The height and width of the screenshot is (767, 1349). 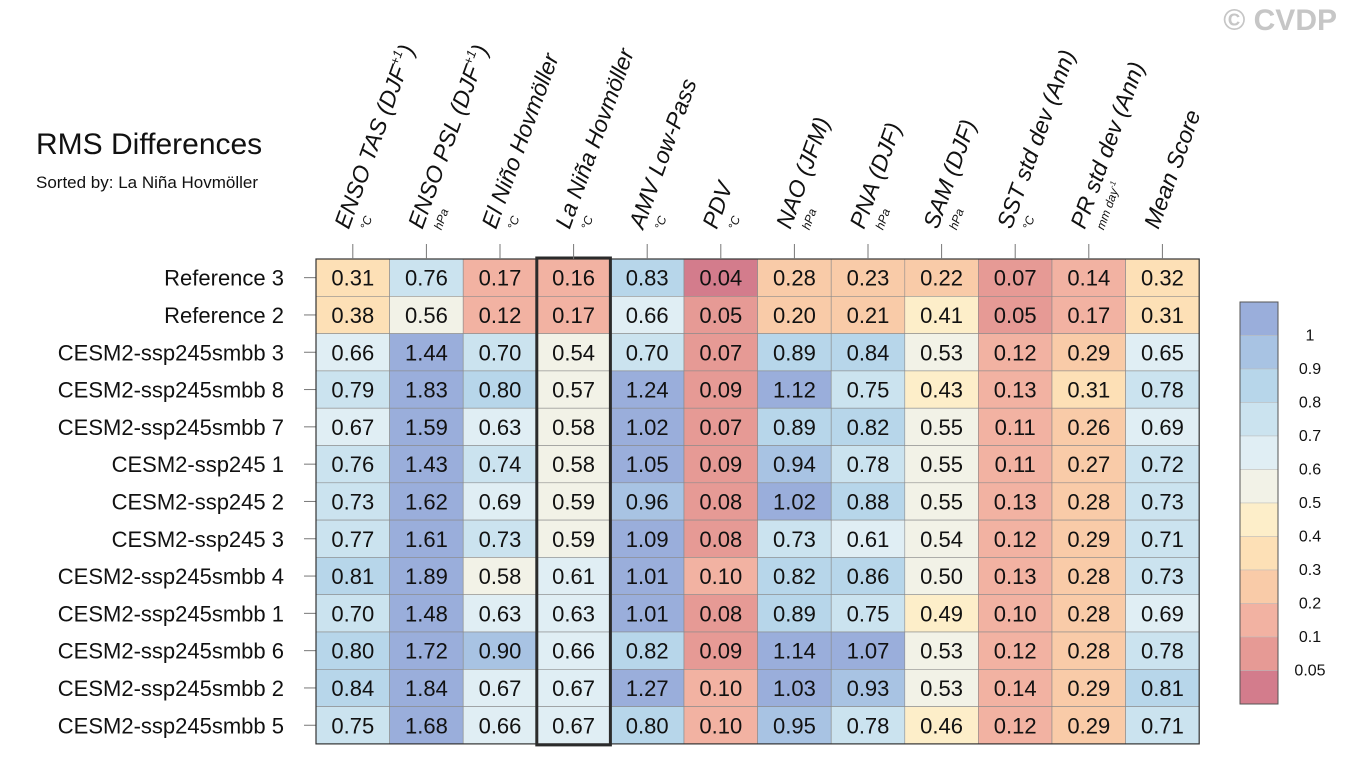 I want to click on row-label: CESM2-ssp245smbb 8, so click(x=171, y=390).